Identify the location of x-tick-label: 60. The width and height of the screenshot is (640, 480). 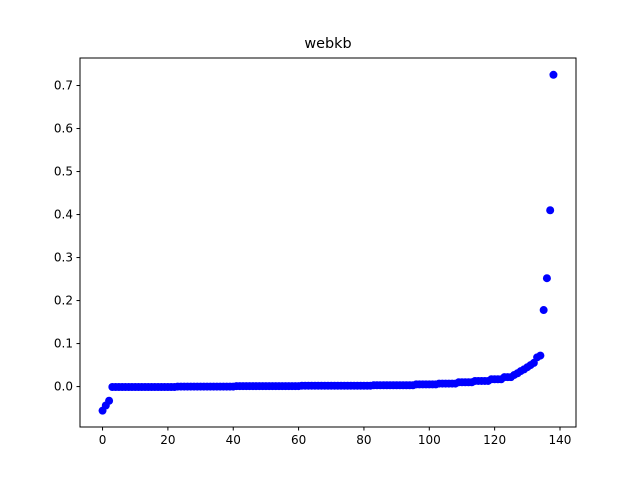
(298, 440).